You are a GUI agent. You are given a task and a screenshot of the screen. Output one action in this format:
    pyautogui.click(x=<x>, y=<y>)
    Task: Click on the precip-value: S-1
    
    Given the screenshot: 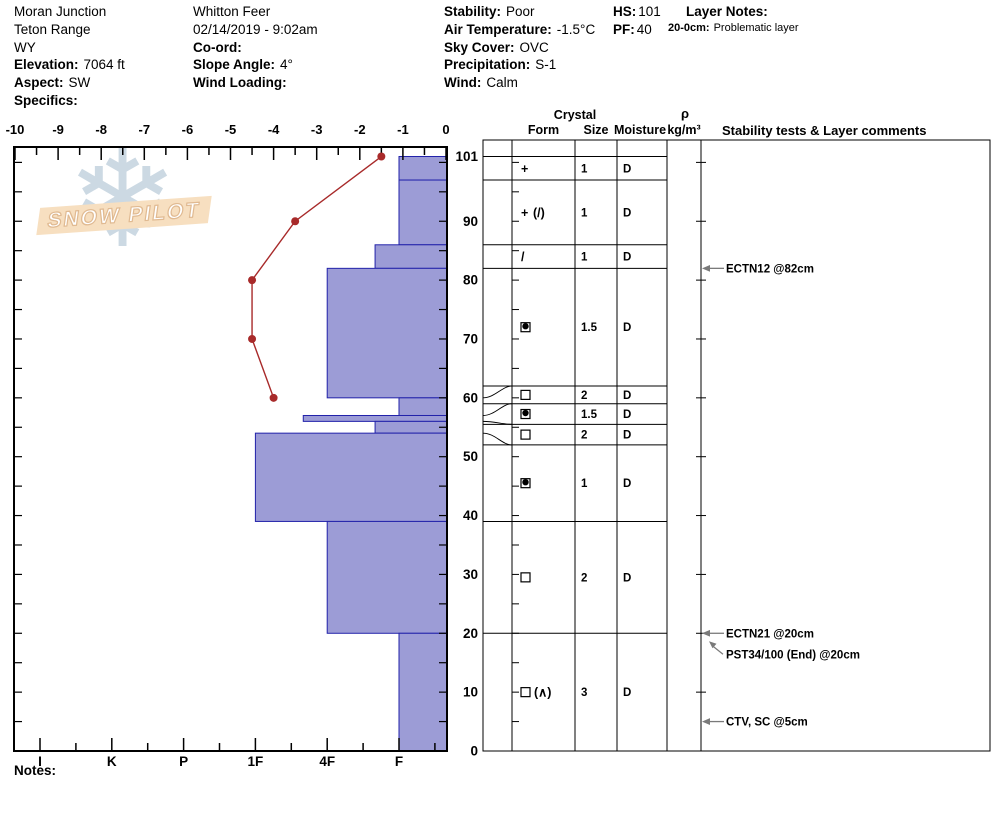 What is the action you would take?
    pyautogui.click(x=546, y=65)
    